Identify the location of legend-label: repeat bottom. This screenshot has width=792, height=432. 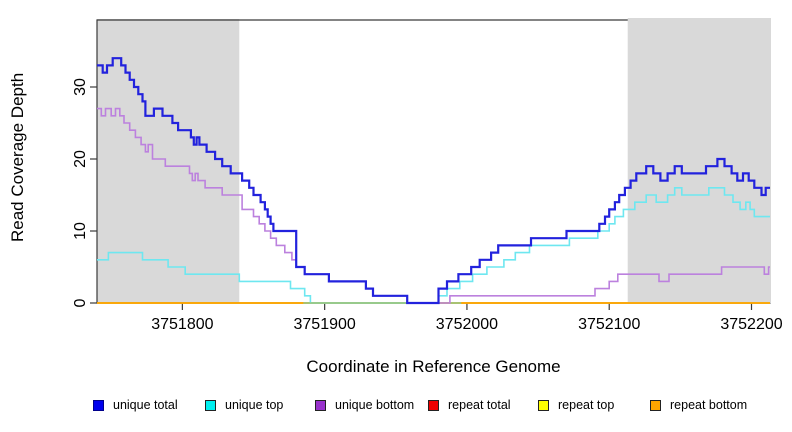
(709, 405).